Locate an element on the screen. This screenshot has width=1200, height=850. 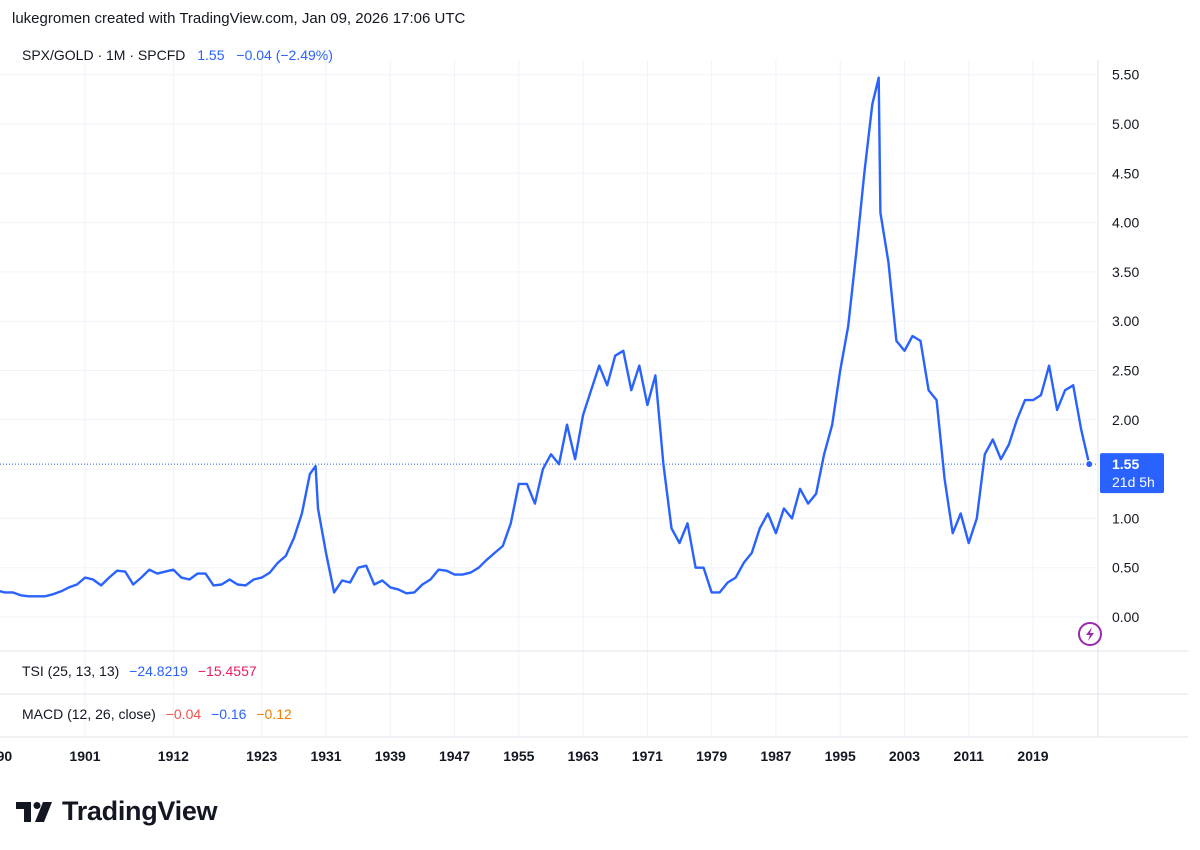
y-tick-label: 0.50 is located at coordinates (1125, 568).